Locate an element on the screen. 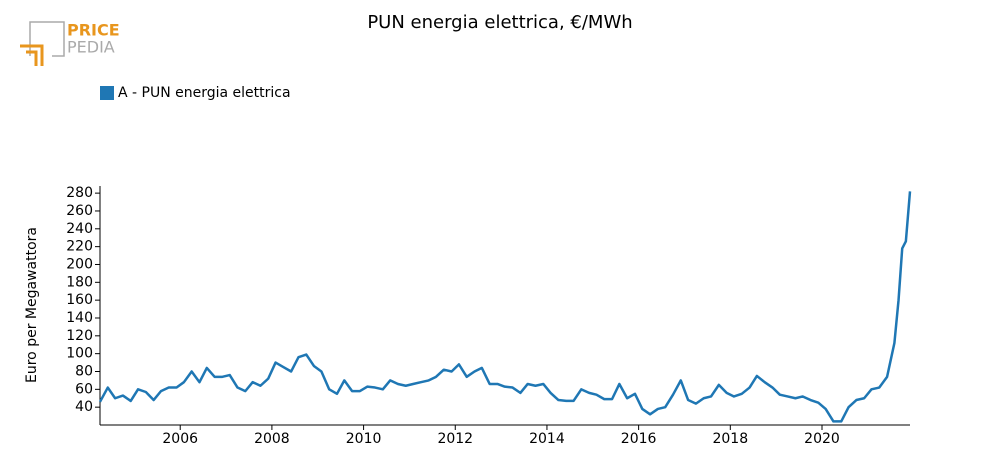  y-tick-label: 140 is located at coordinates (79, 318).